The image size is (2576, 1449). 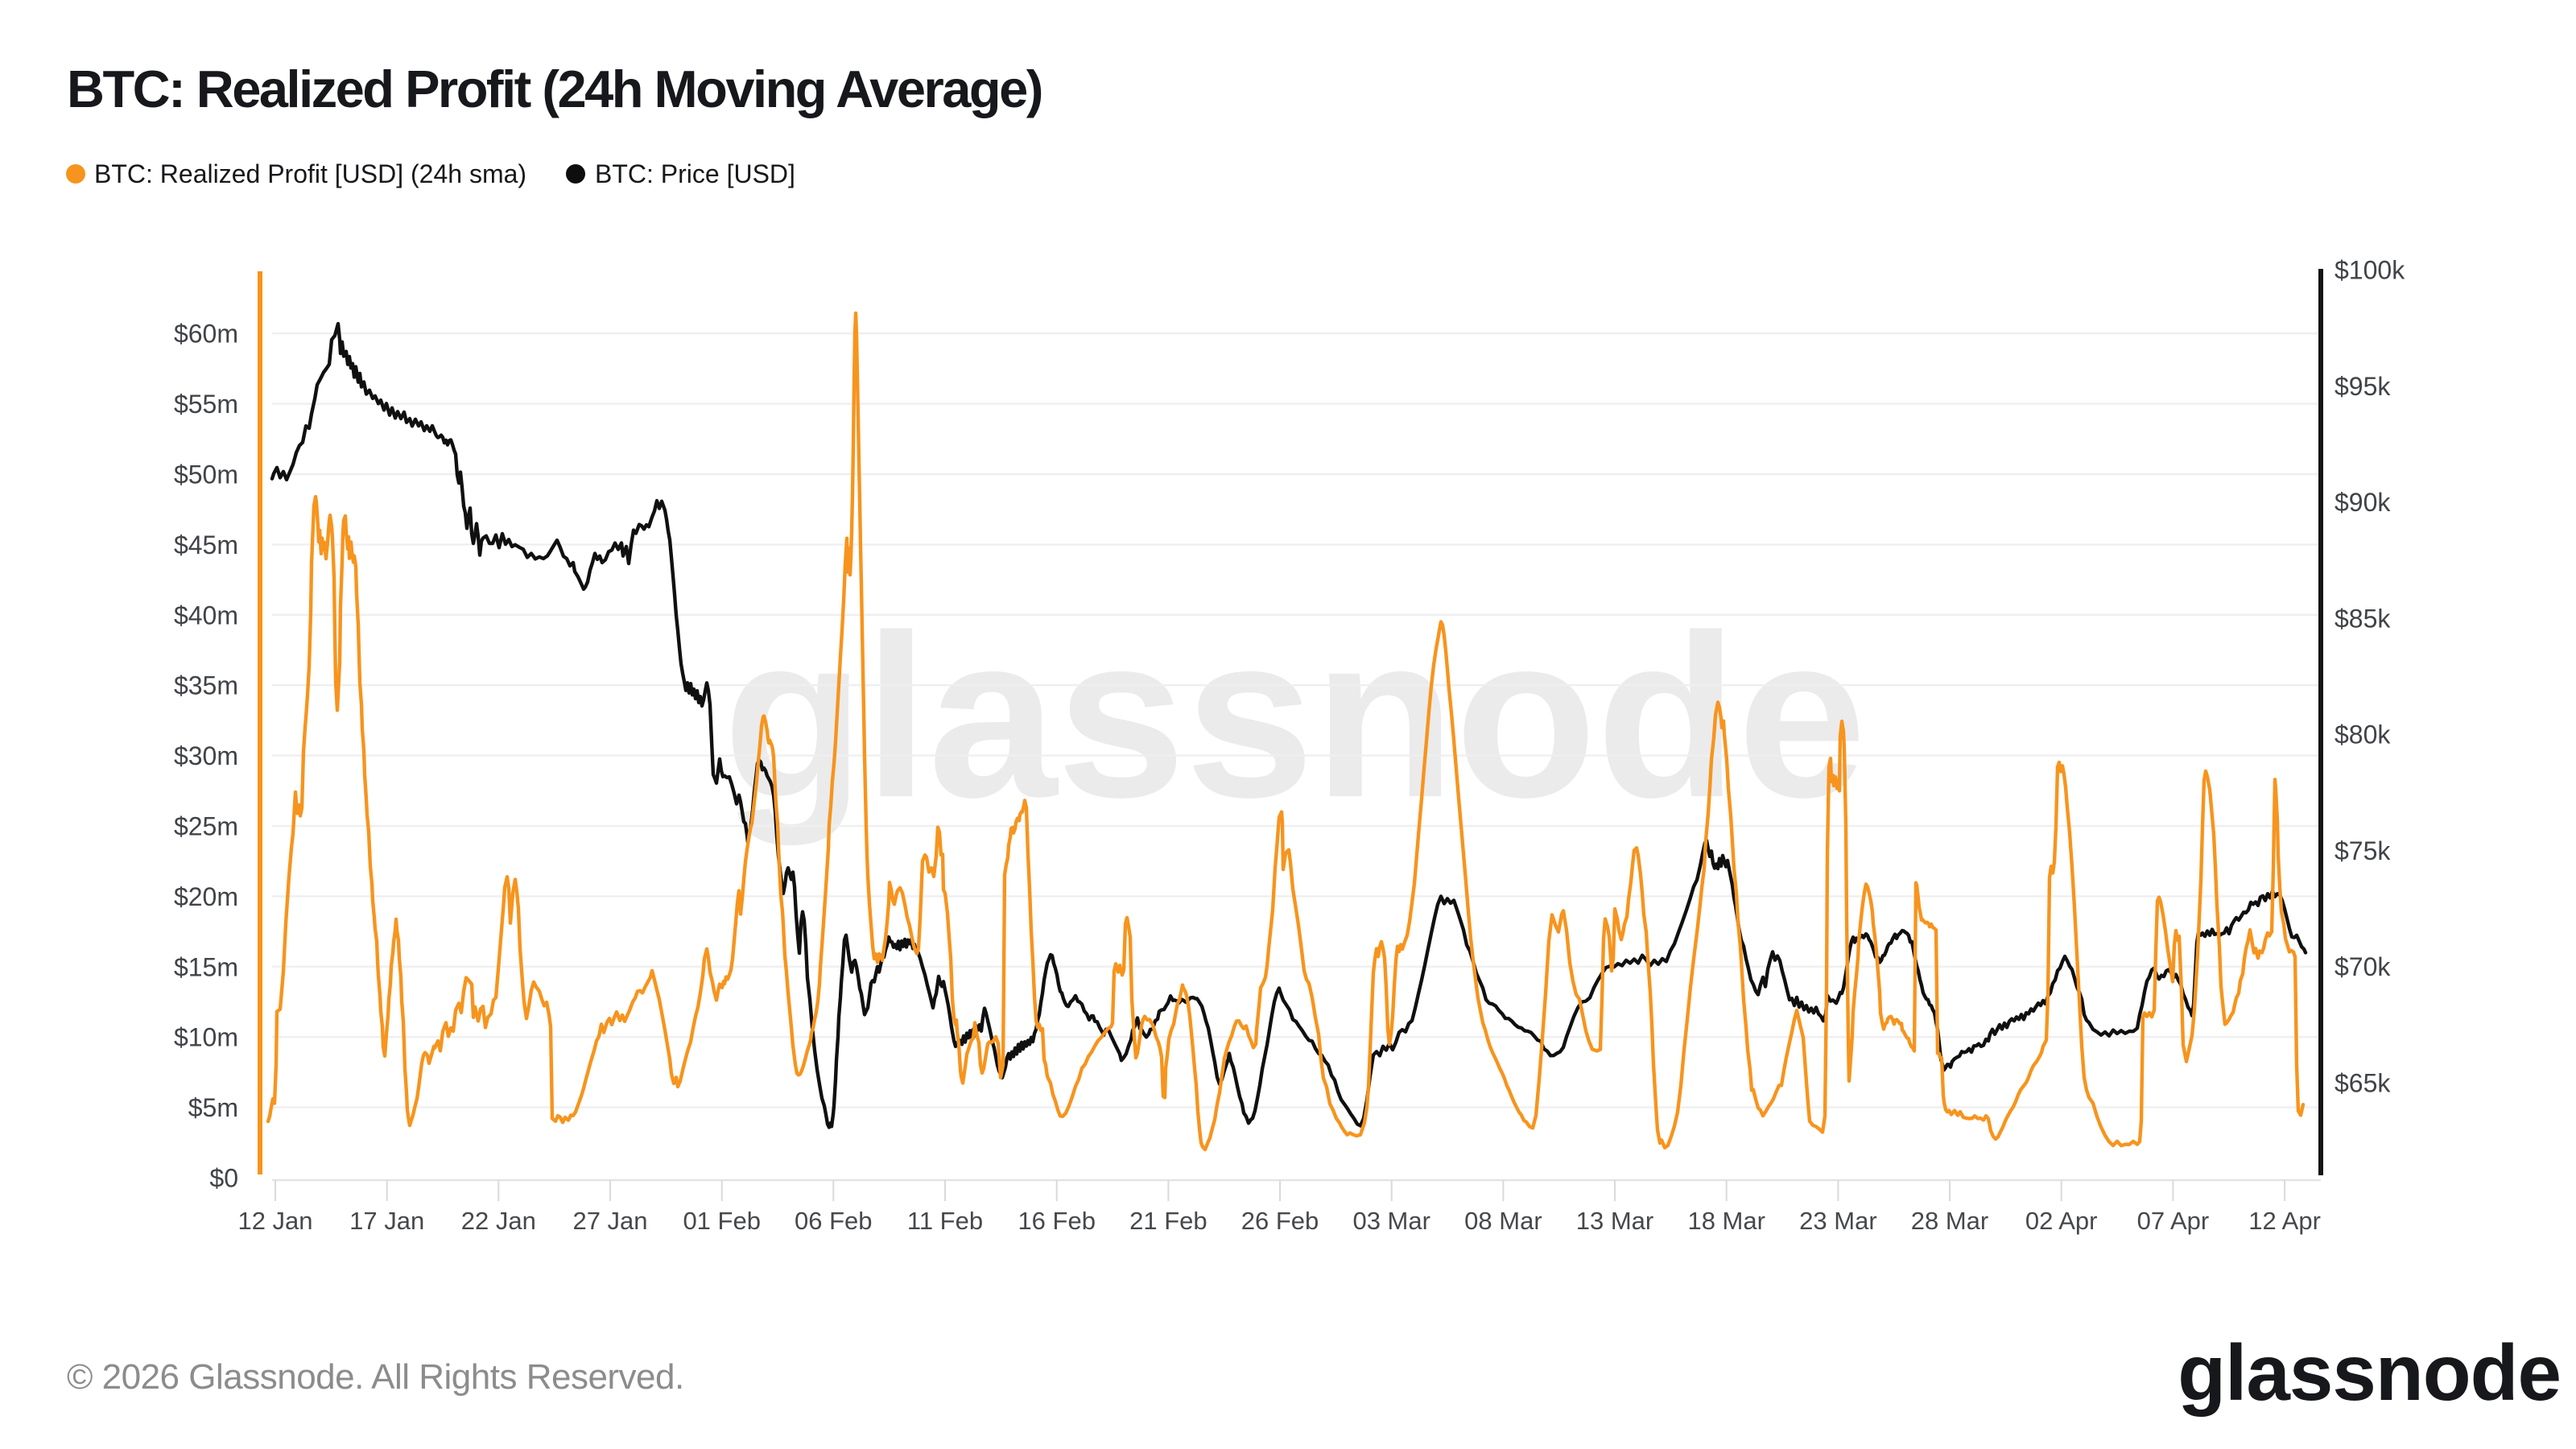 What do you see at coordinates (206, 826) in the screenshot?
I see `svg-text: $25m` at bounding box center [206, 826].